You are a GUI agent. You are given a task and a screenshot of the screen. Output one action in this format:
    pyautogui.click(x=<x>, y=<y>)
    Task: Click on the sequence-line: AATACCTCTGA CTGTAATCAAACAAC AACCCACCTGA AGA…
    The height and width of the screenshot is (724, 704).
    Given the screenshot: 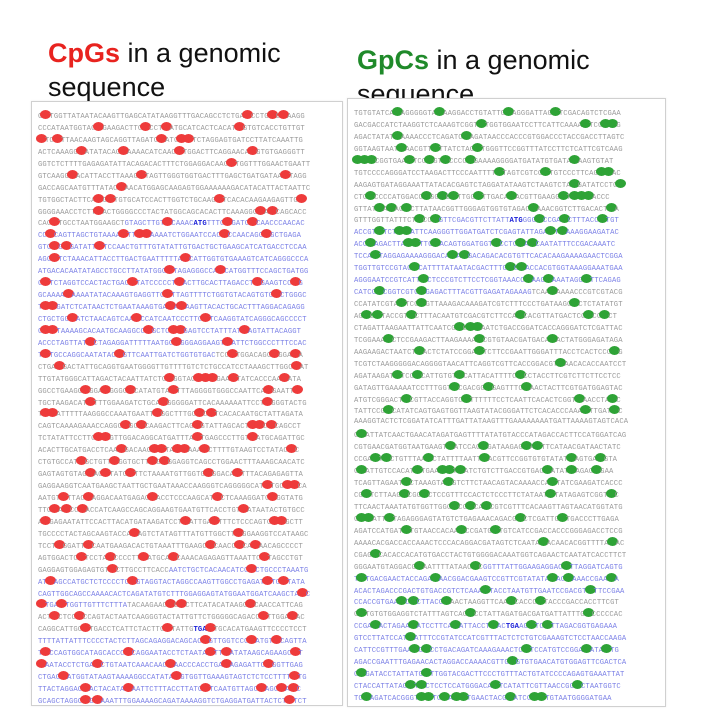 What is the action you would take?
    pyautogui.click(x=173, y=665)
    